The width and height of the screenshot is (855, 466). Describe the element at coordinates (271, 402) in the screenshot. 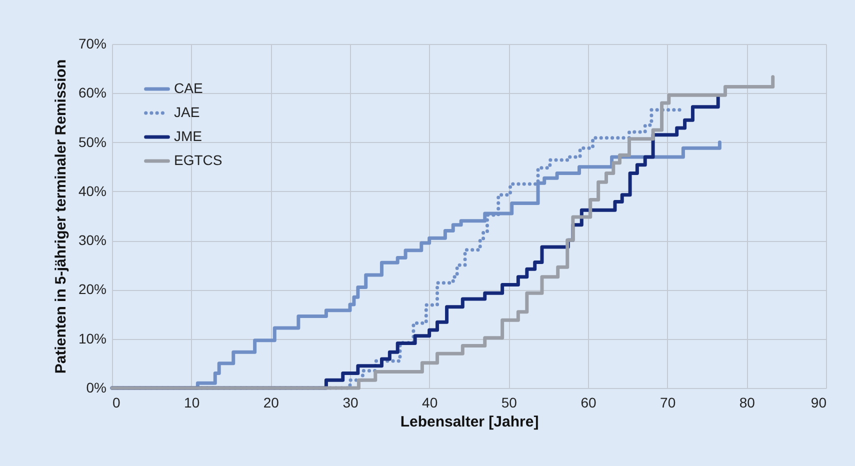

I see `x-tick-label: 20` at that location.